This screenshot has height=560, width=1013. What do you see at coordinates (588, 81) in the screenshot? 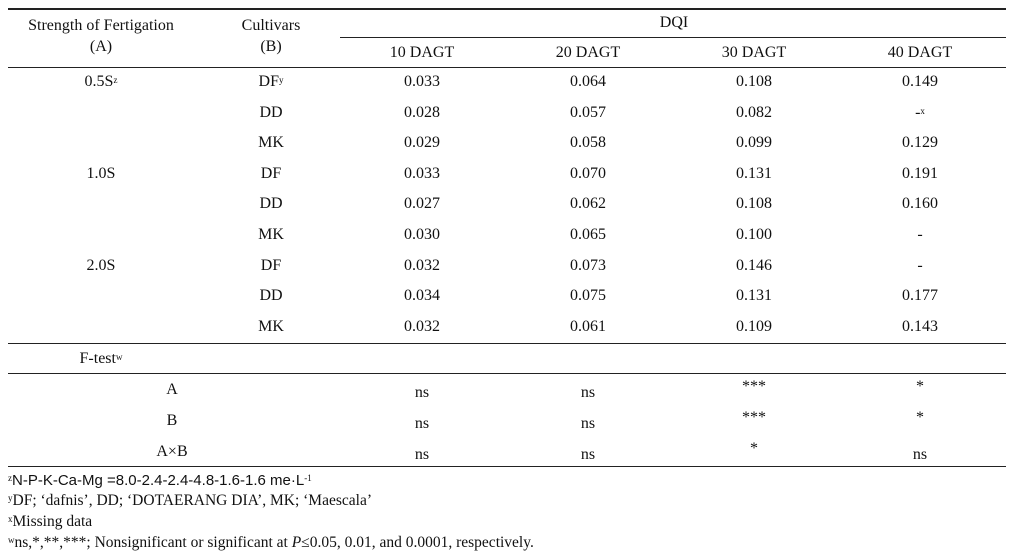
I see `dqi-value: 0.064` at bounding box center [588, 81].